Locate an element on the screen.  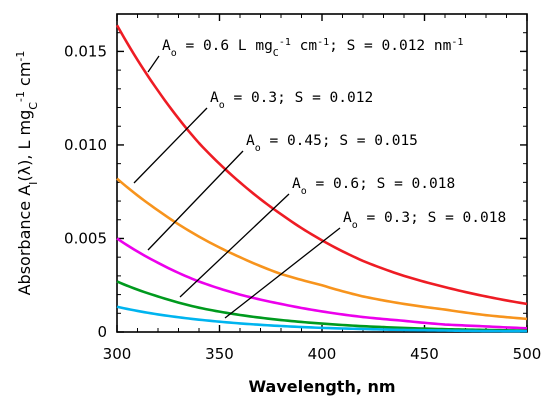
x-axis-title: Wavelength, nm is located at coordinates (321, 386).